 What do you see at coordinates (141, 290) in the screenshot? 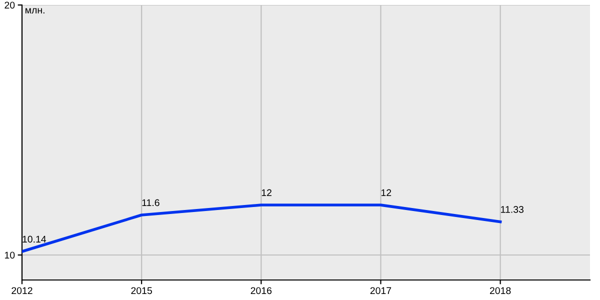
I see `x-tick-label: 2015` at bounding box center [141, 290].